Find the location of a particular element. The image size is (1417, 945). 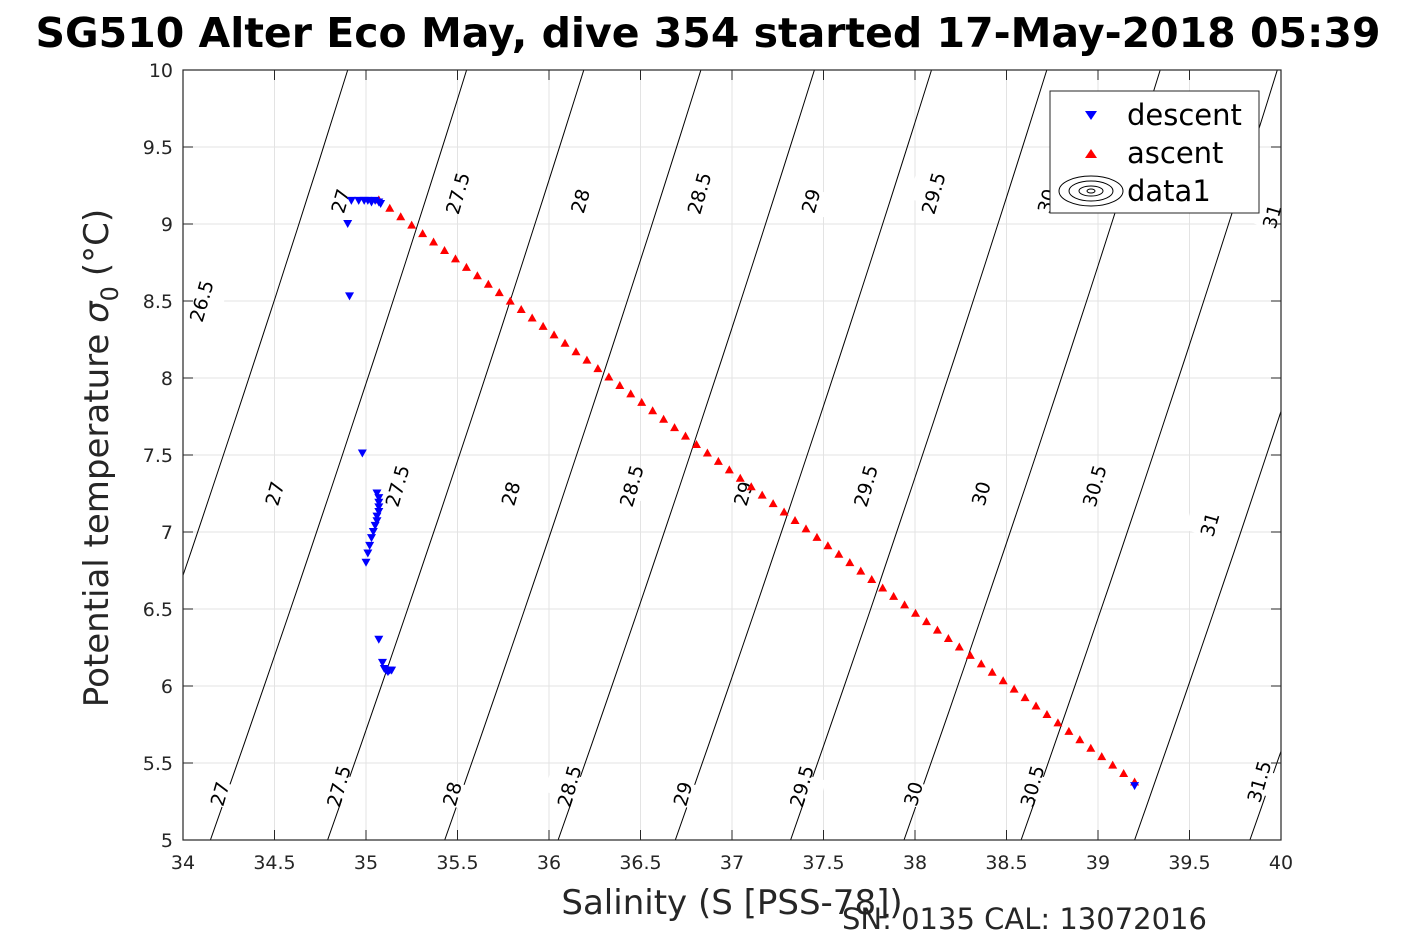

x-tick-label: 38 is located at coordinates (915, 863).